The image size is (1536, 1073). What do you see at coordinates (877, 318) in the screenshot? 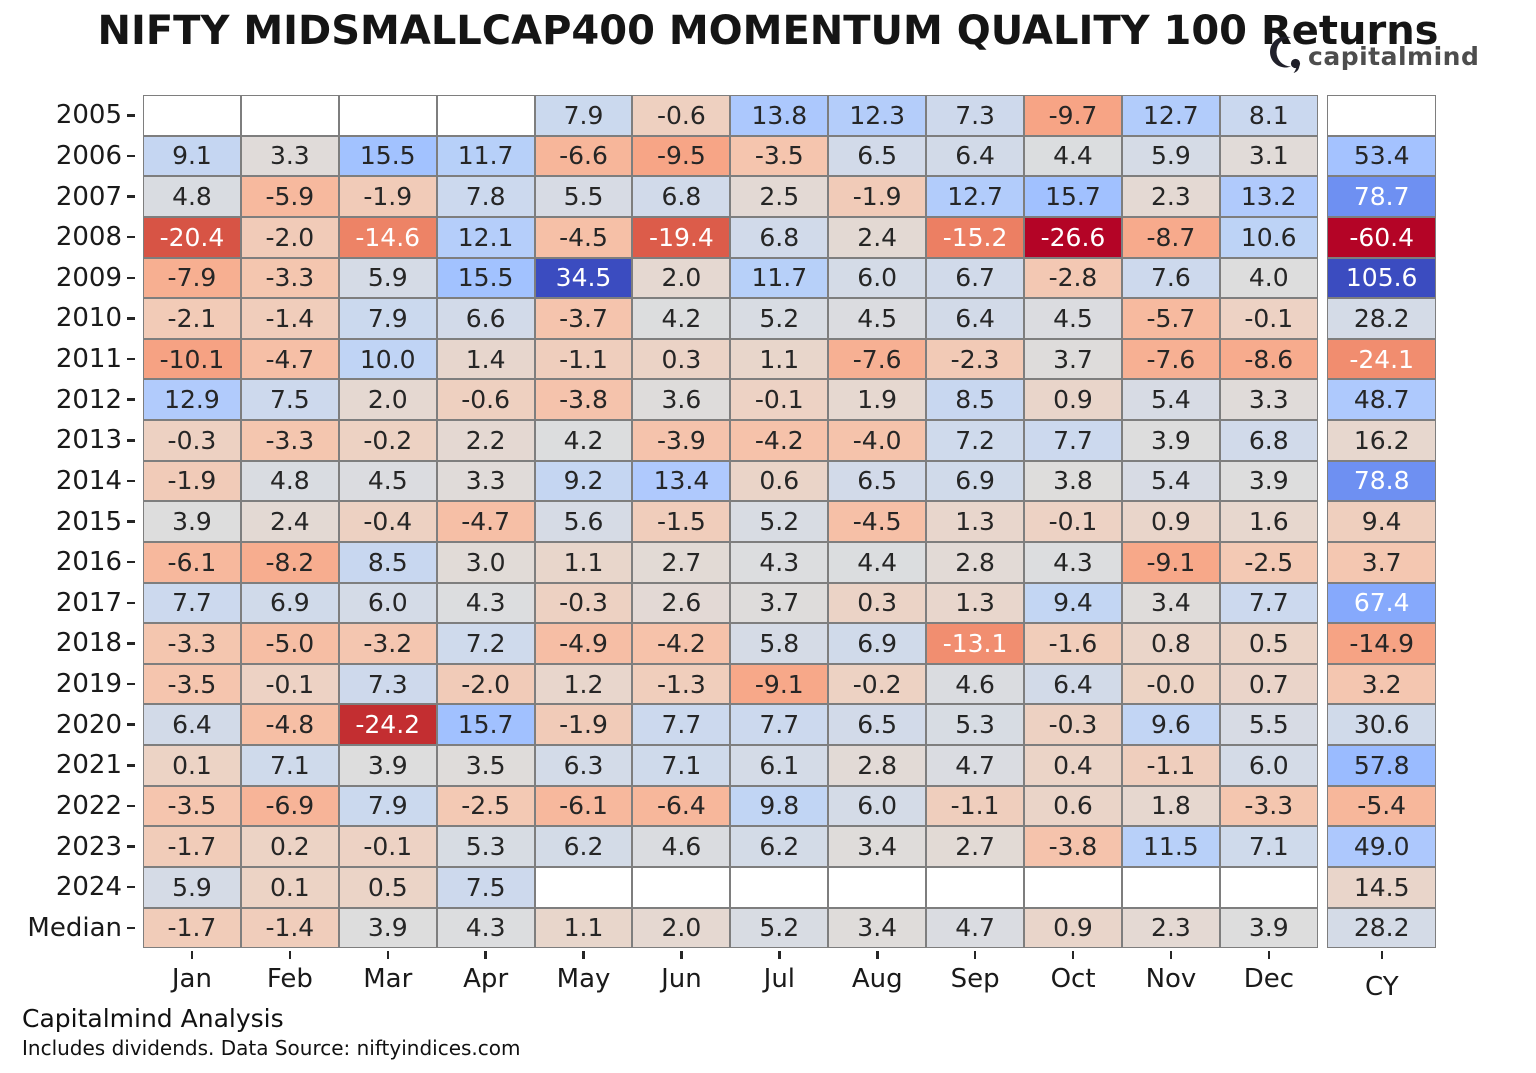
I see `heatmap-cell-2010-aug: 4.5` at bounding box center [877, 318].